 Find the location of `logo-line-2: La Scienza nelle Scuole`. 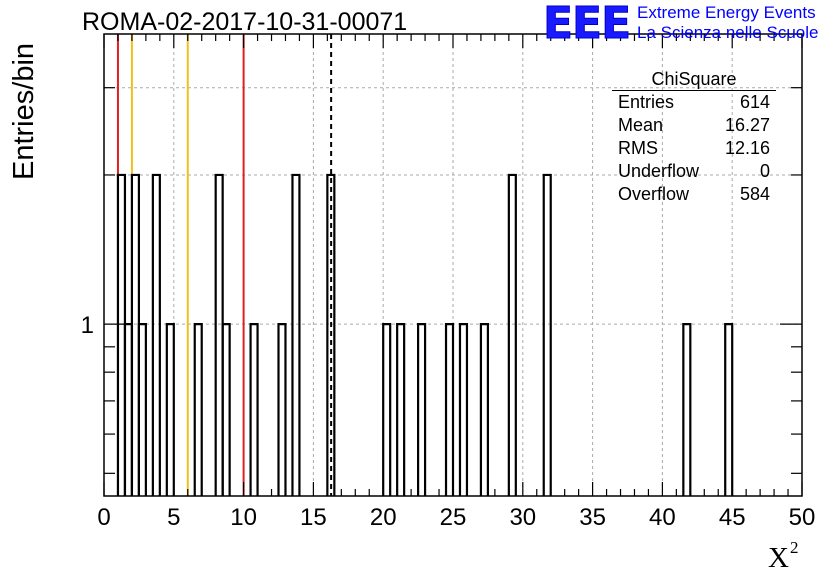

logo-line-2: La Scienza nelle Scuole is located at coordinates (728, 32).